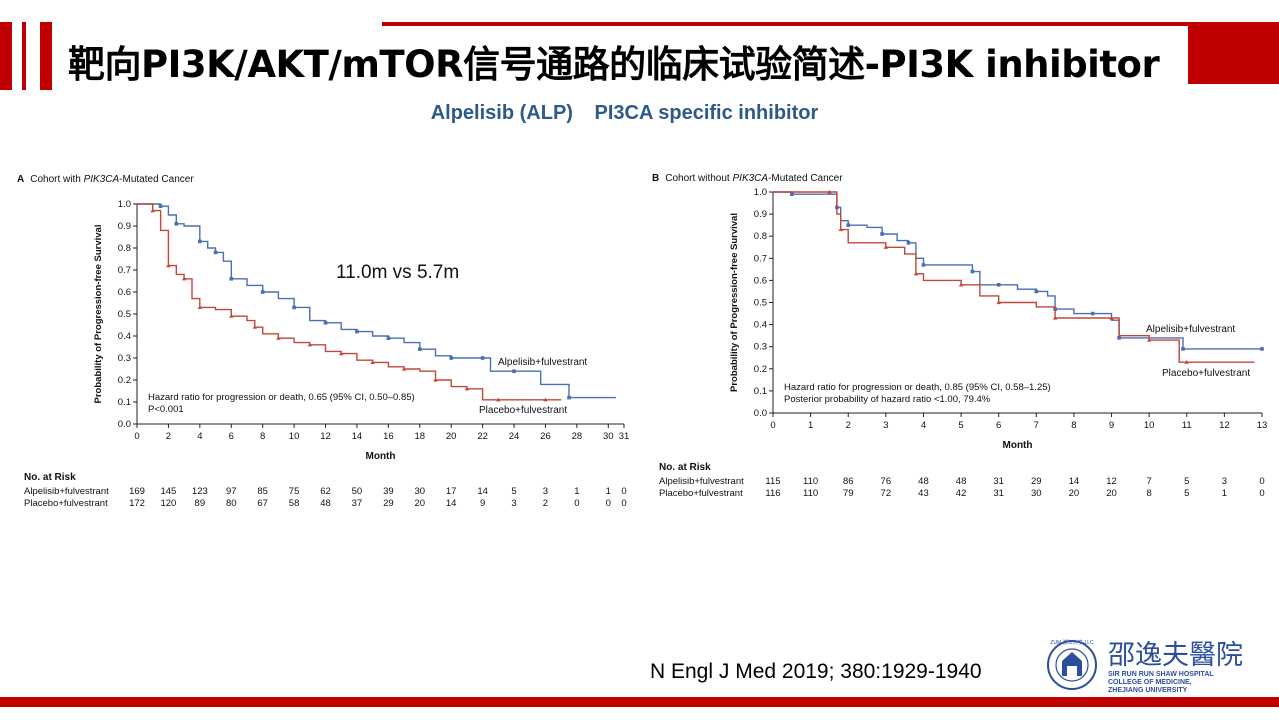 This screenshot has width=1279, height=720. I want to click on x-tick-label: 8, so click(1073, 425).